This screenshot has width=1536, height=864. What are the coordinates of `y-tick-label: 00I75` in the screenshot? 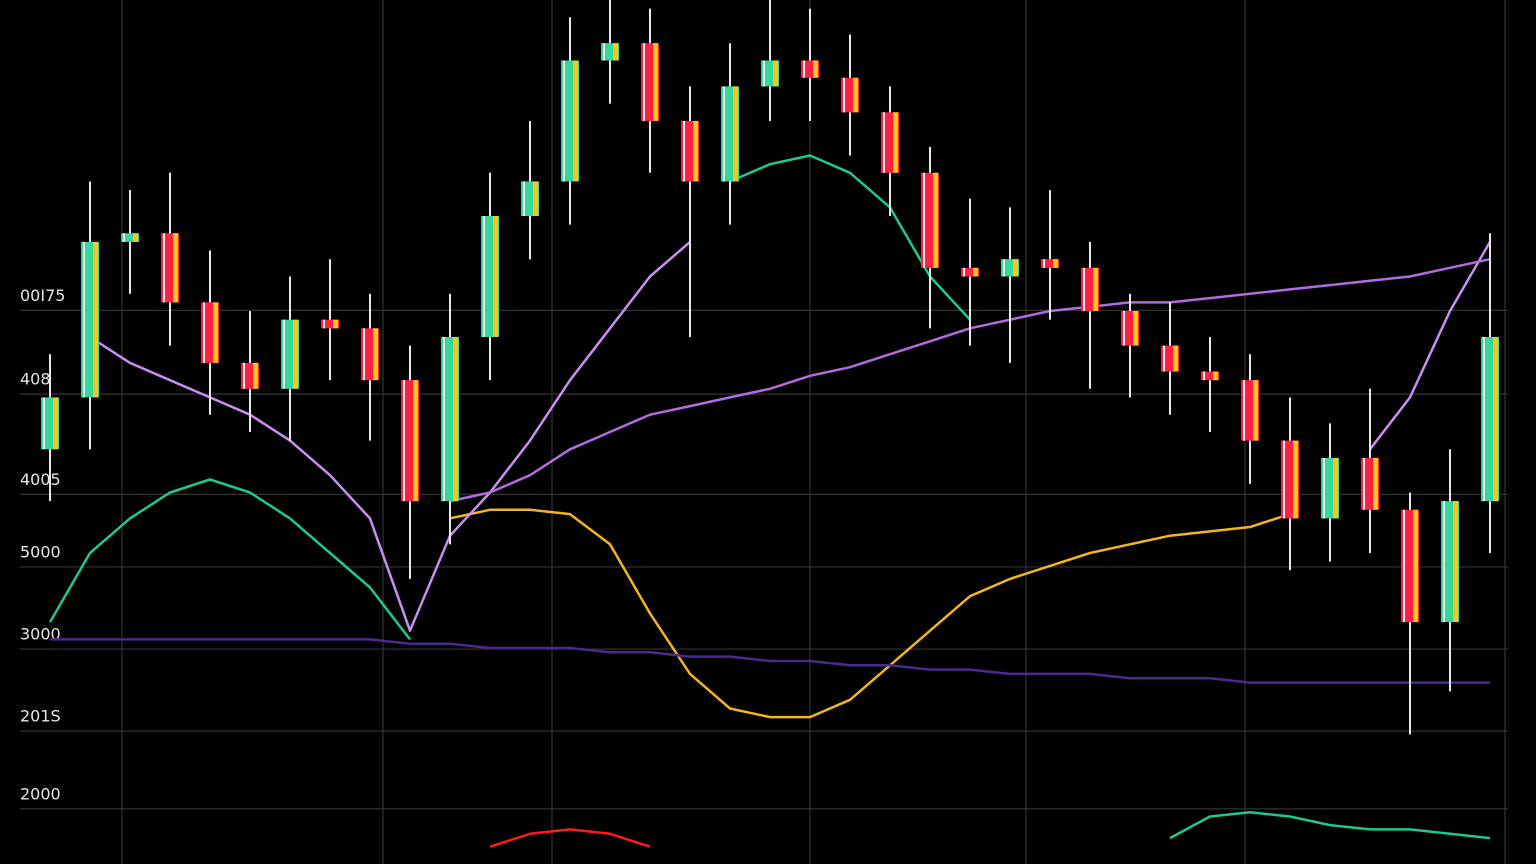 It's located at (42, 295).